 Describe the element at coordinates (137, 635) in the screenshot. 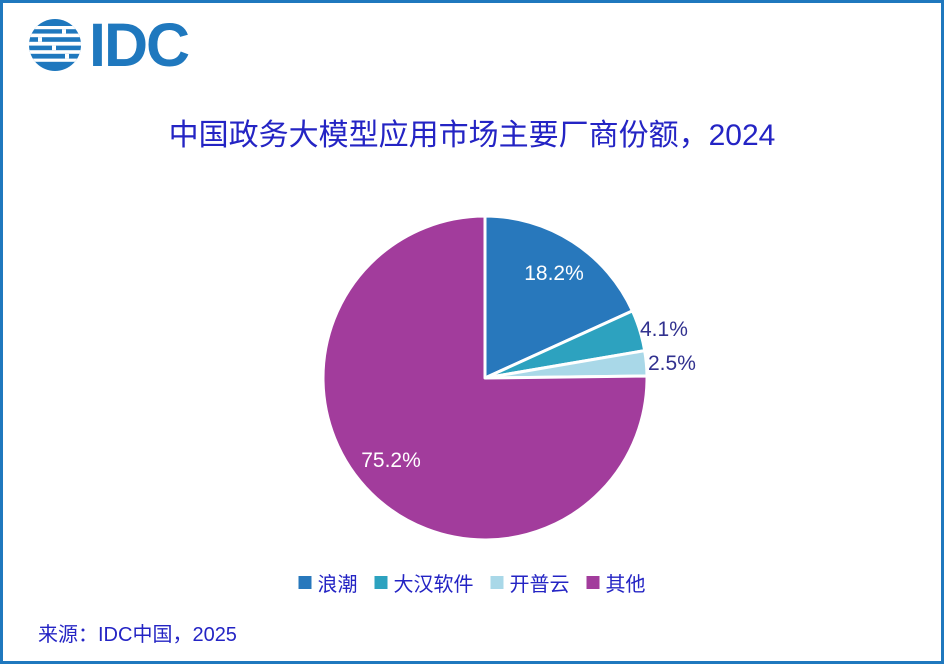

I see `source-note: 来源：IDC中国，2025` at that location.